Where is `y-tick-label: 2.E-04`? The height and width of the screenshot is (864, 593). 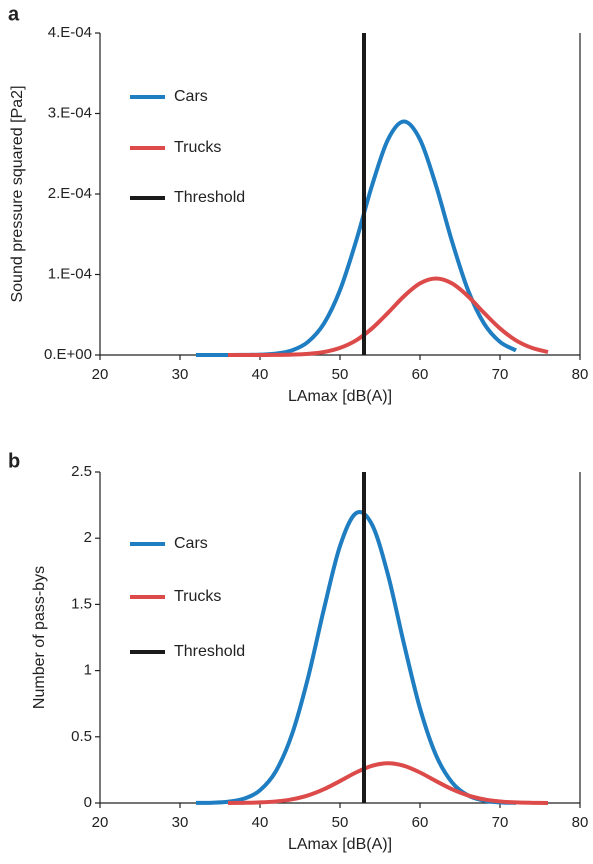
y-tick-label: 2.E-04 is located at coordinates (70, 193).